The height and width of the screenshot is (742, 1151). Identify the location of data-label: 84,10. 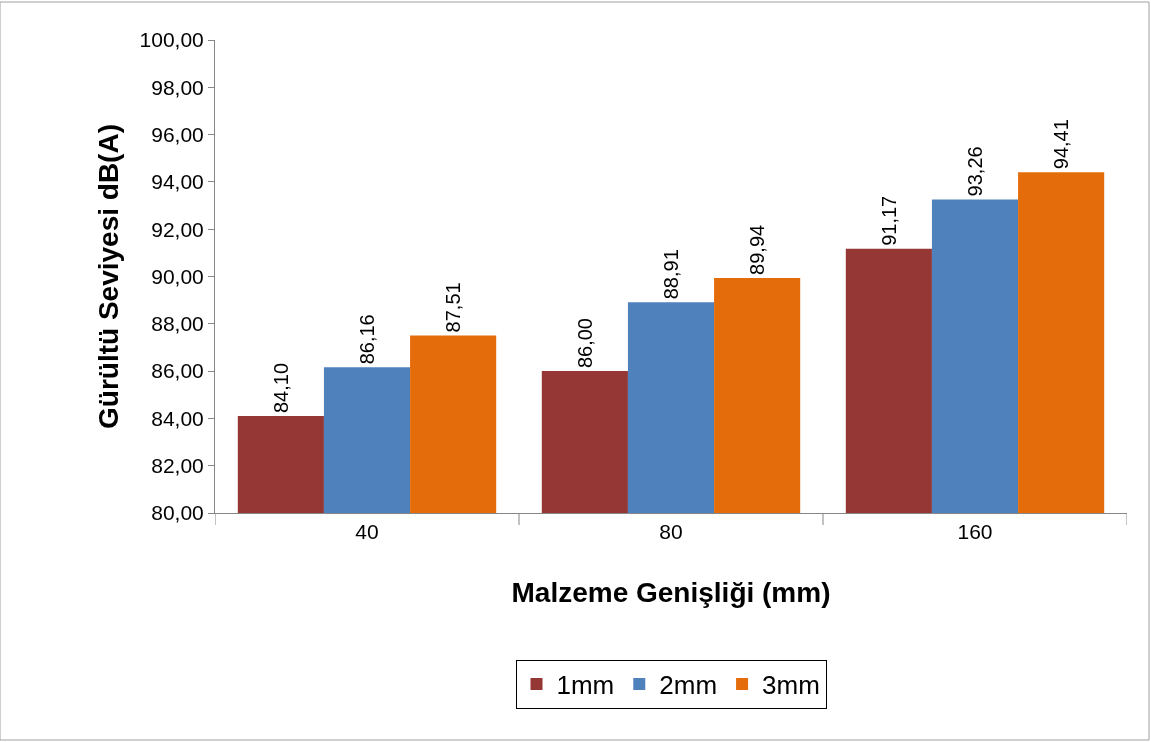
(280, 388).